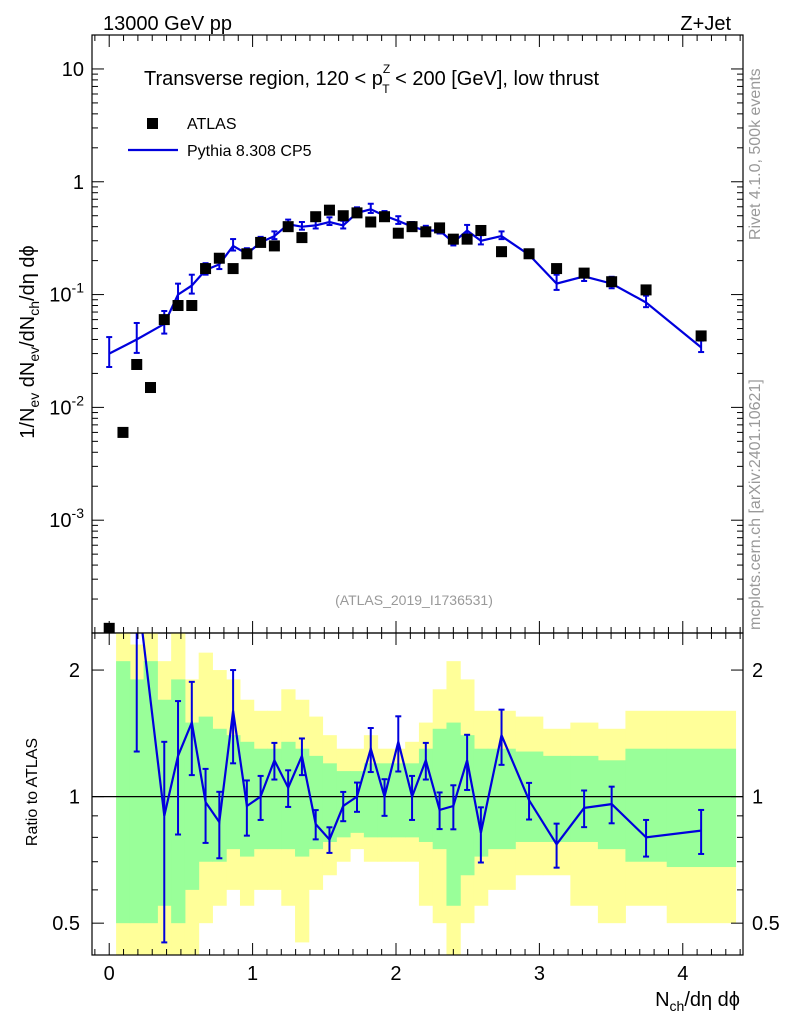 The height and width of the screenshot is (1024, 786). What do you see at coordinates (766, 924) in the screenshot?
I see `ratio-y-tick-label-right: 0.5` at bounding box center [766, 924].